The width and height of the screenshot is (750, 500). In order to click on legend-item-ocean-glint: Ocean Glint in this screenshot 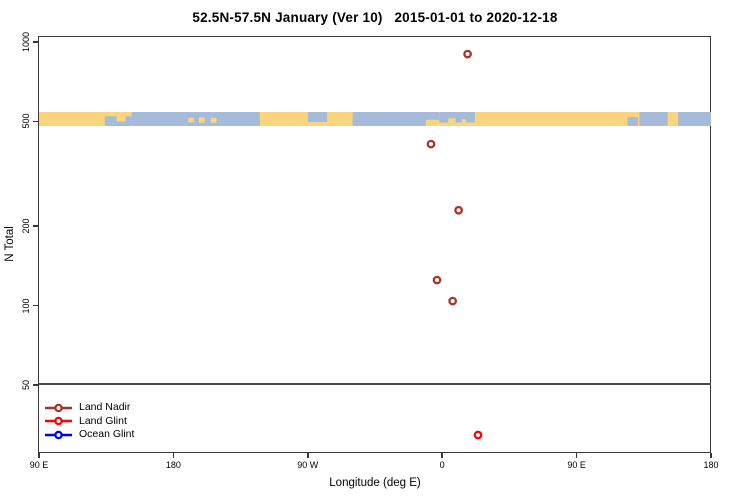, I will do `click(89, 435)`.